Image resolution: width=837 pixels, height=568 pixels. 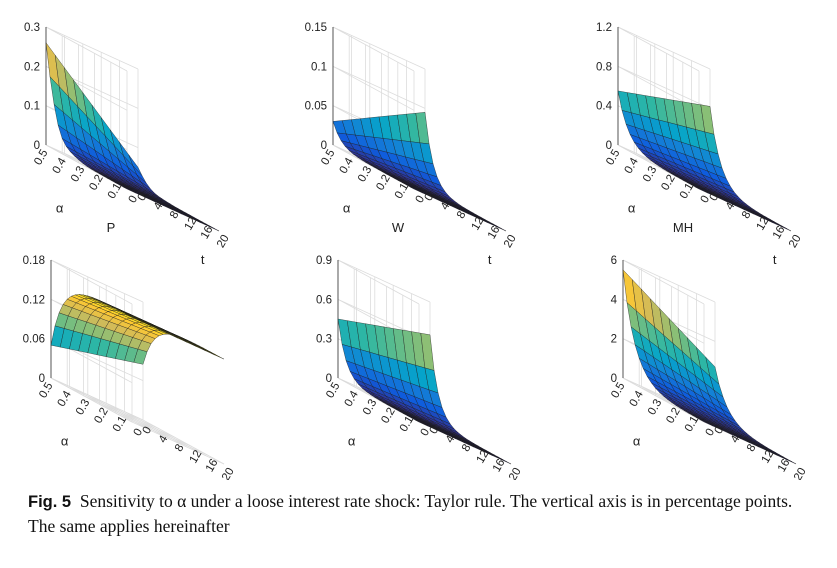 What do you see at coordinates (50, 502) in the screenshot?
I see `caption-label: Fig. 5` at bounding box center [50, 502].